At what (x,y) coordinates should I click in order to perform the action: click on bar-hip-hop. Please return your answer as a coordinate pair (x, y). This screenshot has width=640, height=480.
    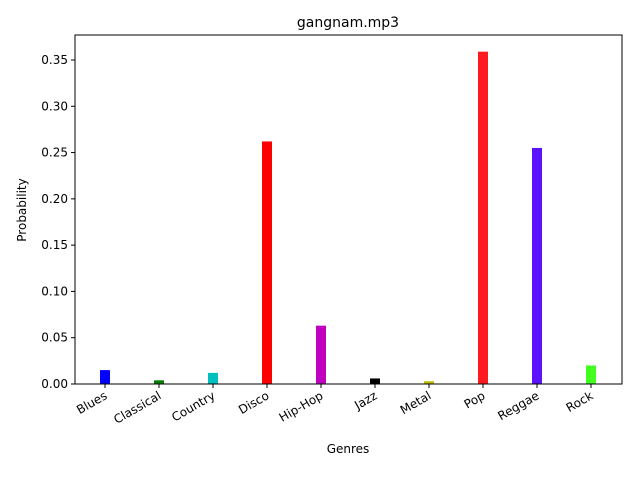
    Looking at the image, I should click on (321, 354).